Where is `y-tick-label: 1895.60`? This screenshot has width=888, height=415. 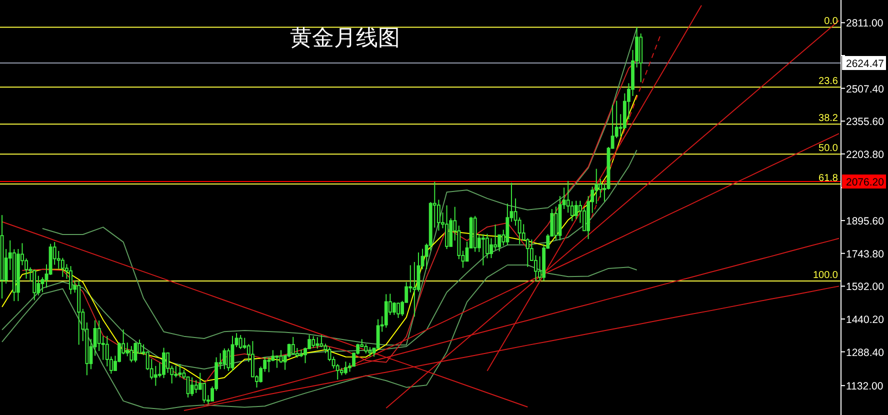 y-tick-label: 1895.60 is located at coordinates (865, 222).